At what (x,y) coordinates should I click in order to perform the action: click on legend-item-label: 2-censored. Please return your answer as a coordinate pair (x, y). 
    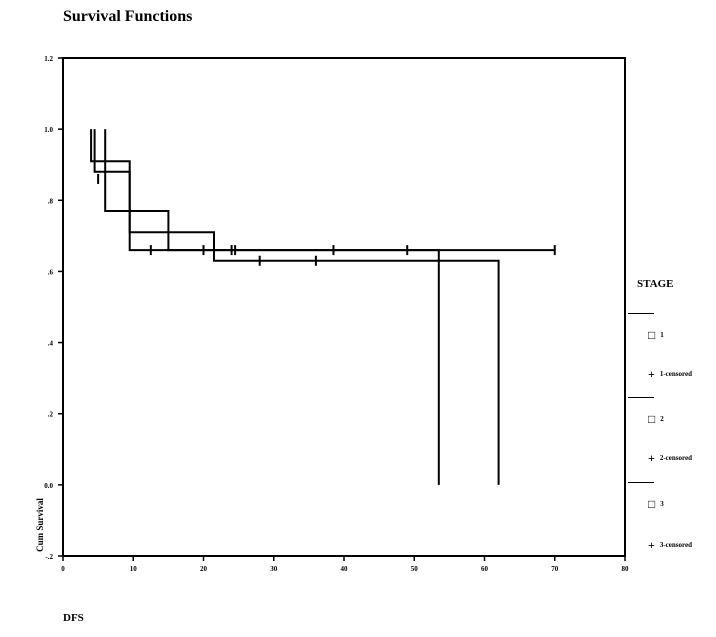
    Looking at the image, I should click on (675, 458).